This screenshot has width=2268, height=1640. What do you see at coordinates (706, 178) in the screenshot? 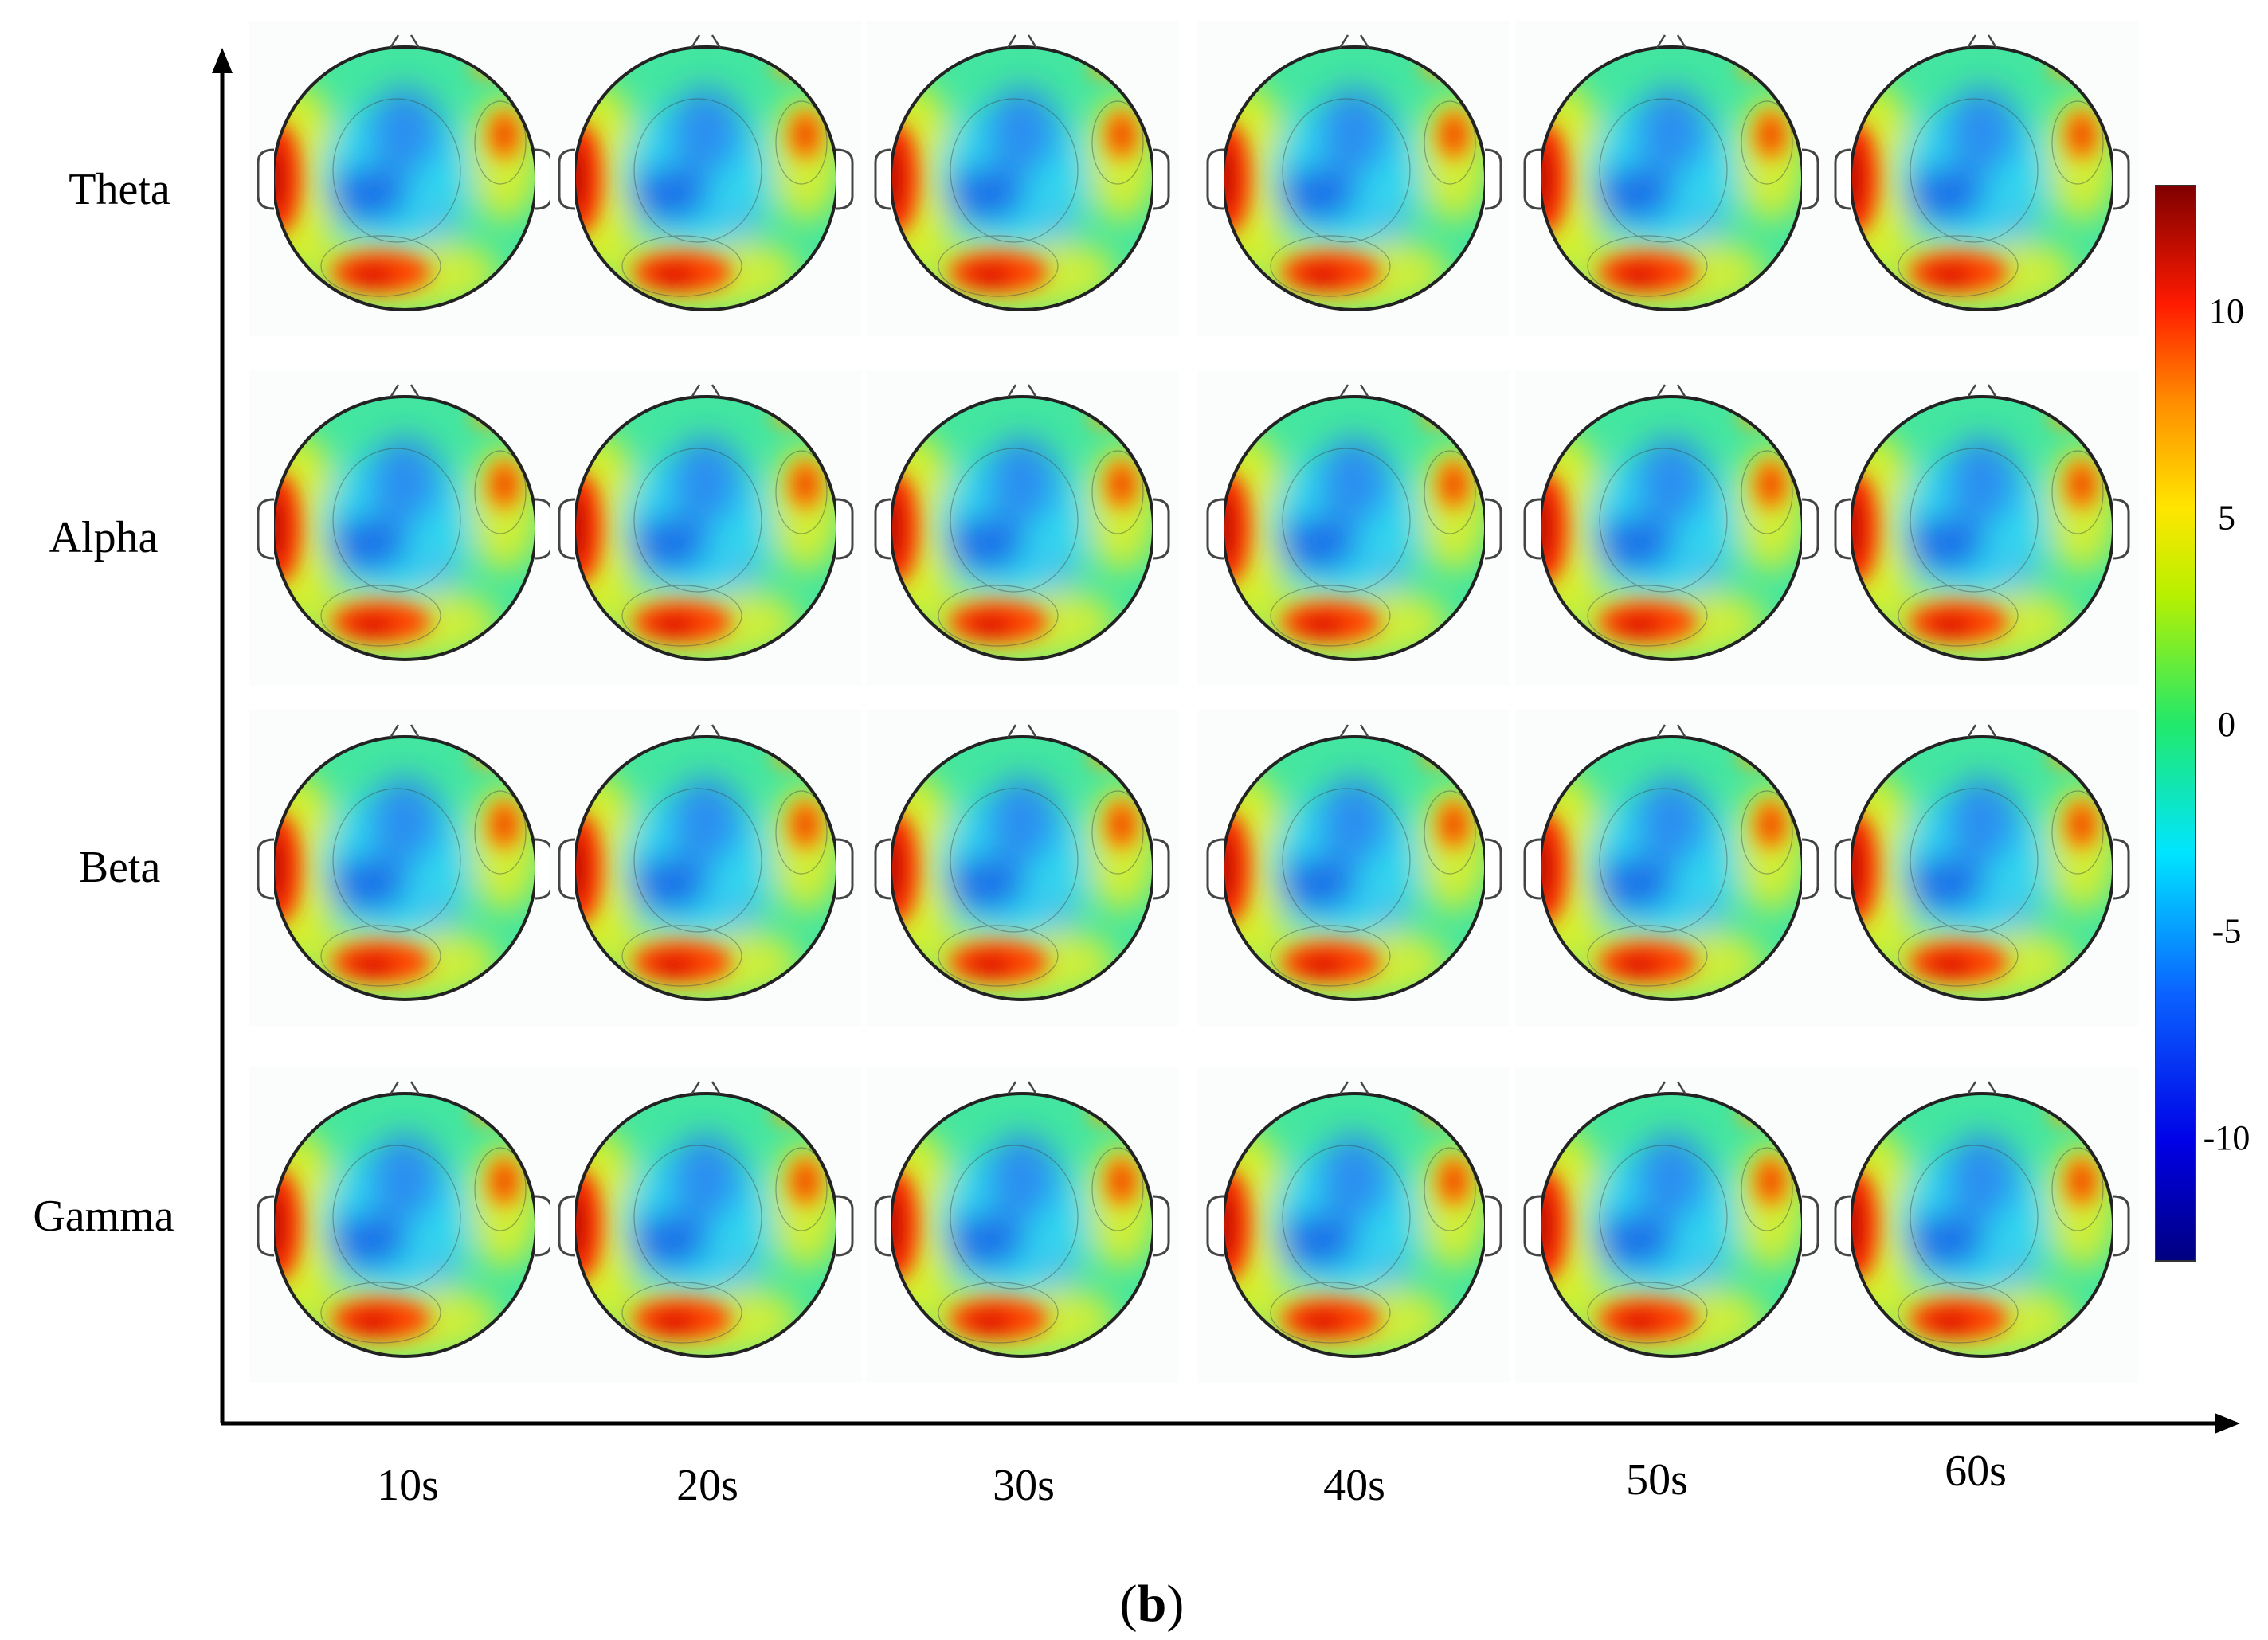
I see `topomap-theta-20s` at bounding box center [706, 178].